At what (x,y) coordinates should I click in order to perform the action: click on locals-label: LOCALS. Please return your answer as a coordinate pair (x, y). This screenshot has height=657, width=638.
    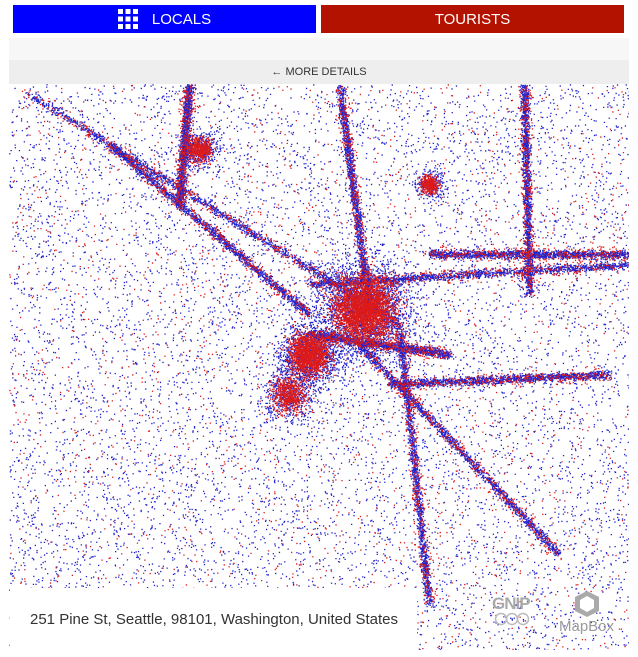
    Looking at the image, I should click on (181, 19).